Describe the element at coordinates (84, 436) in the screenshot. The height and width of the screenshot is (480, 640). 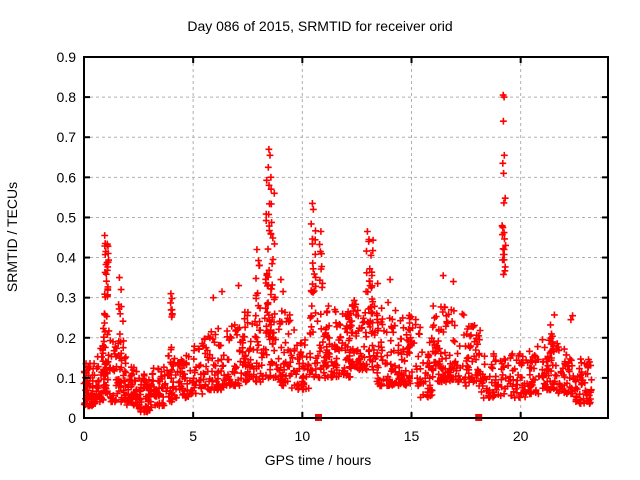
I see `x-tick-label: 0` at that location.